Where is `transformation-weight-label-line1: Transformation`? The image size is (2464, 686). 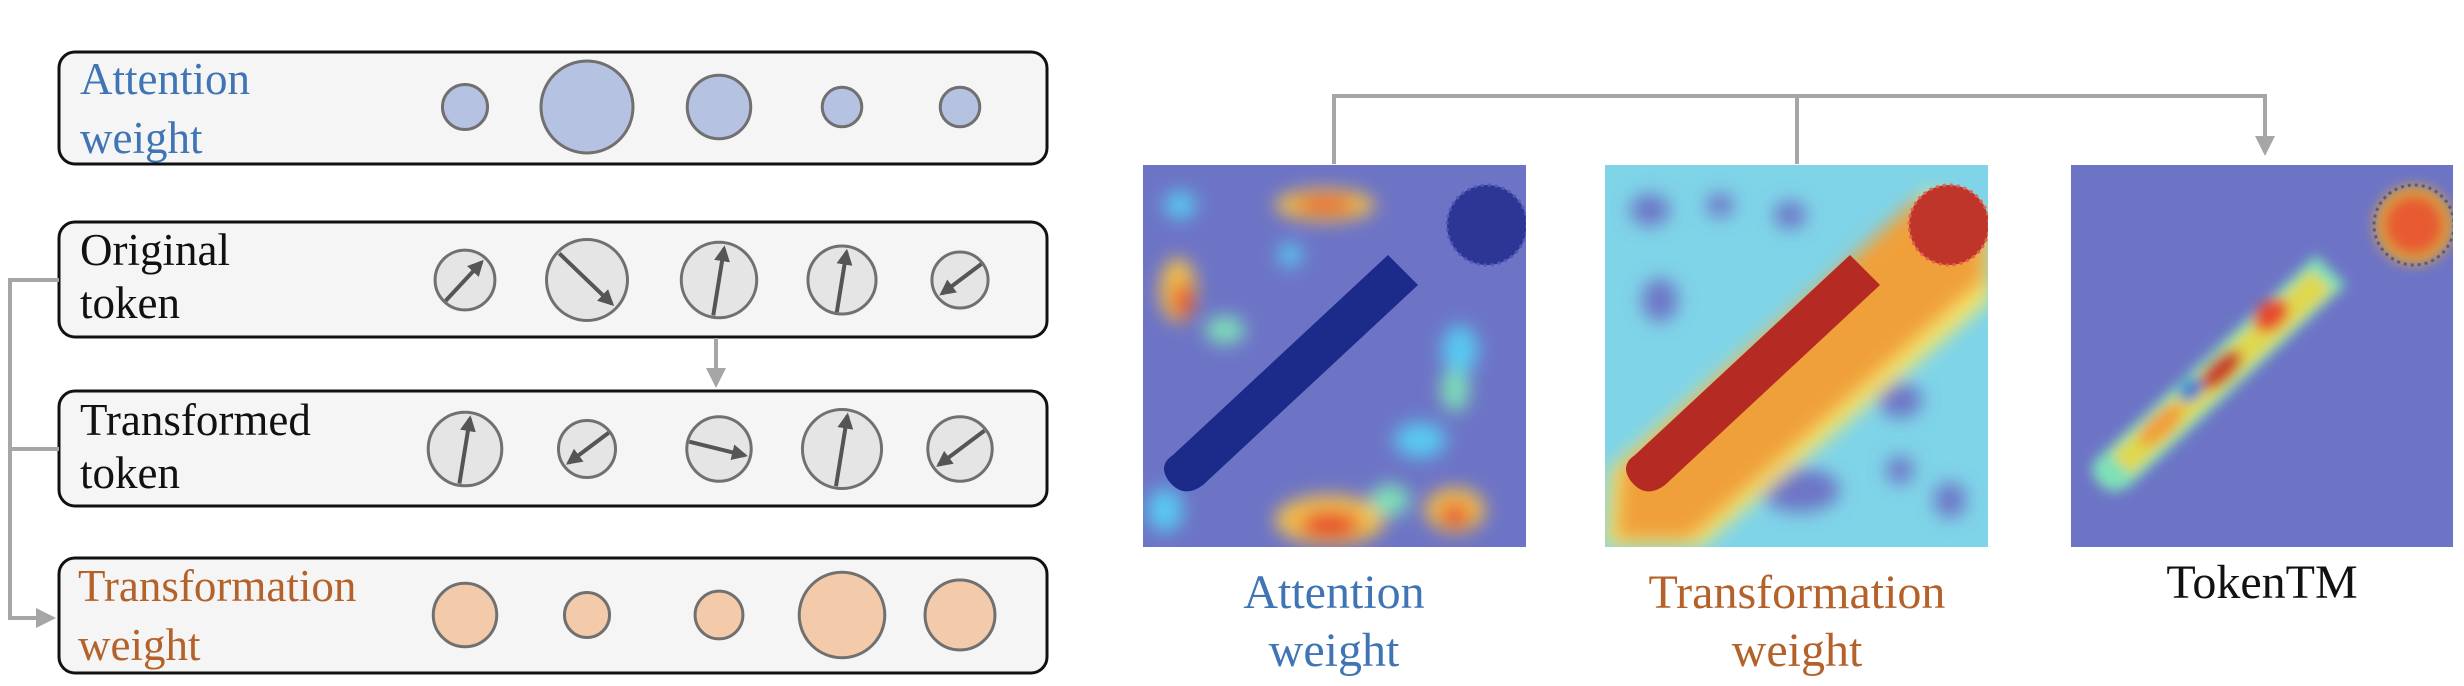 transformation-weight-label-line1: Transformation is located at coordinates (217, 586).